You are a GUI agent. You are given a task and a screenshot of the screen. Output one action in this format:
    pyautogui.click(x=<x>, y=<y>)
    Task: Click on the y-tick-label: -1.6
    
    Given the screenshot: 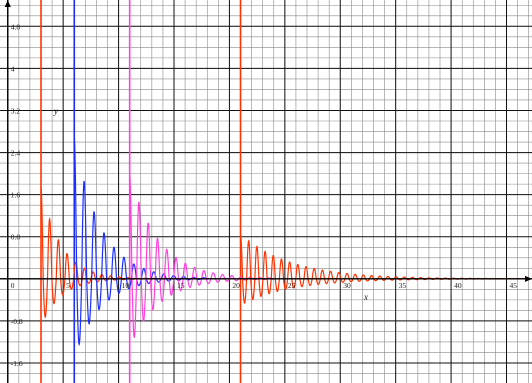 What is the action you would take?
    pyautogui.click(x=17, y=363)
    